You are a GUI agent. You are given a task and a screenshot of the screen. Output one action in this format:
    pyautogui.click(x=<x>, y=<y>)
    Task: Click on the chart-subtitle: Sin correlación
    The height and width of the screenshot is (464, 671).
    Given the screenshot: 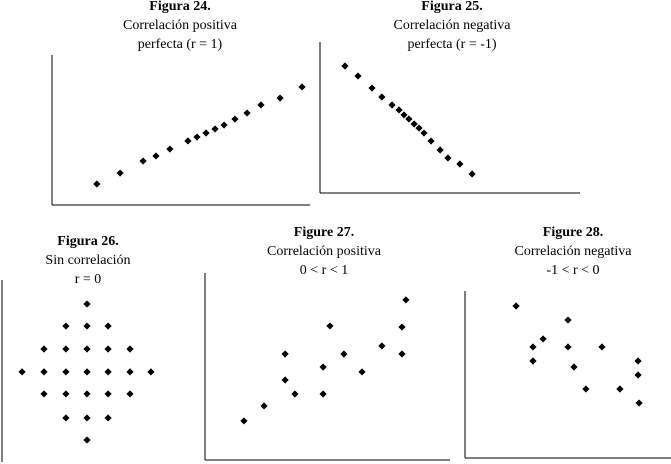 What is the action you would take?
    pyautogui.click(x=87, y=260)
    